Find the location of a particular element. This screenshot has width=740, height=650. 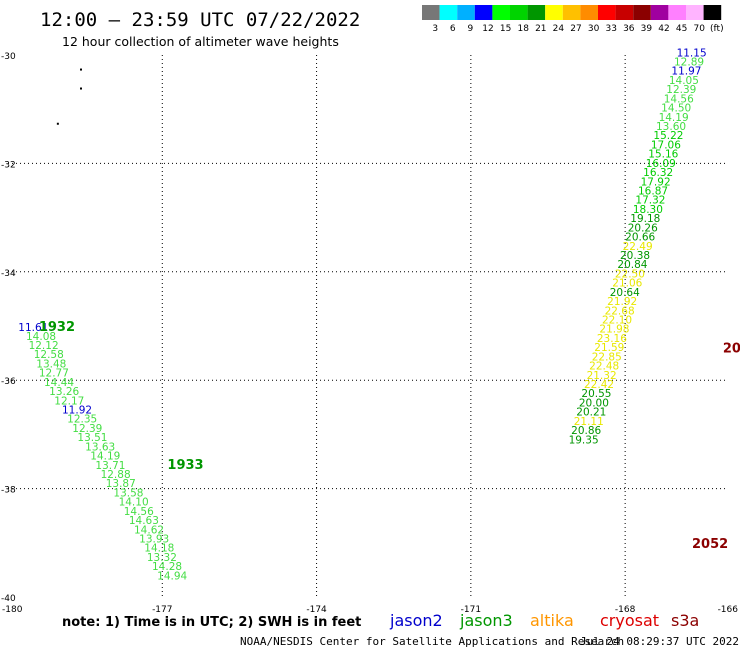

wave-height-label: 13.26 is located at coordinates (64, 392).